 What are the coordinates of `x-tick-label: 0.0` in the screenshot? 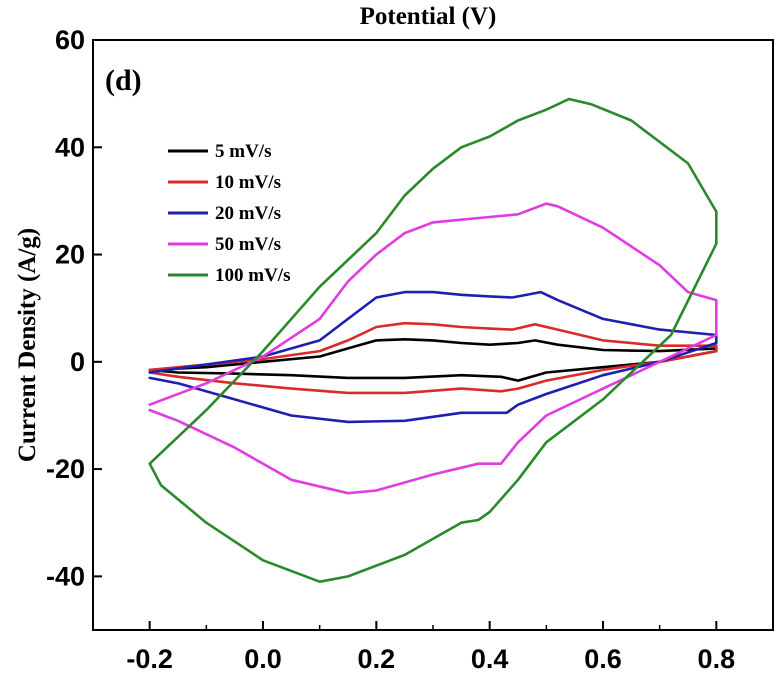 It's located at (263, 659).